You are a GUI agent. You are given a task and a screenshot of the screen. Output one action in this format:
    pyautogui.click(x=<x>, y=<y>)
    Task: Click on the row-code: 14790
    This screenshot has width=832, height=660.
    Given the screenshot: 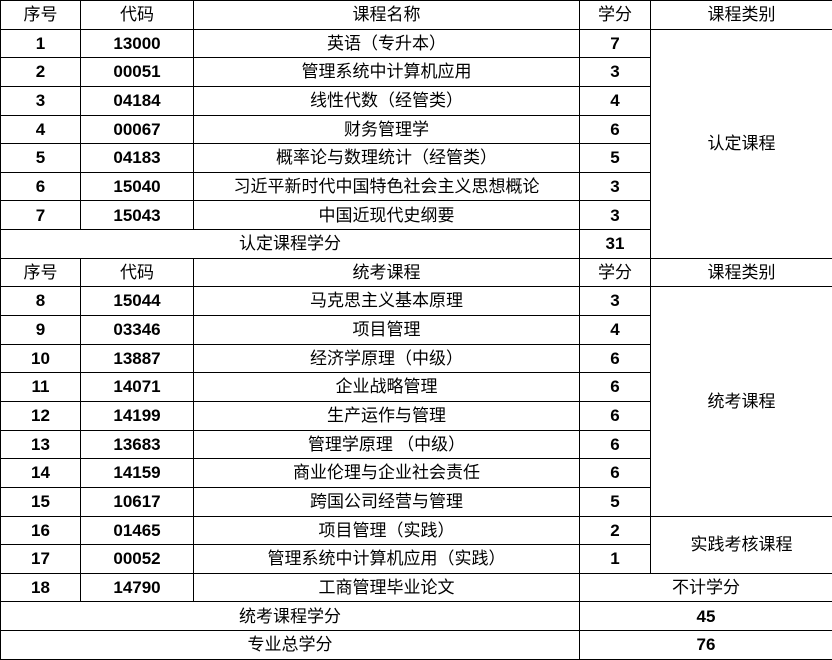 What is the action you would take?
    pyautogui.click(x=137, y=587)
    